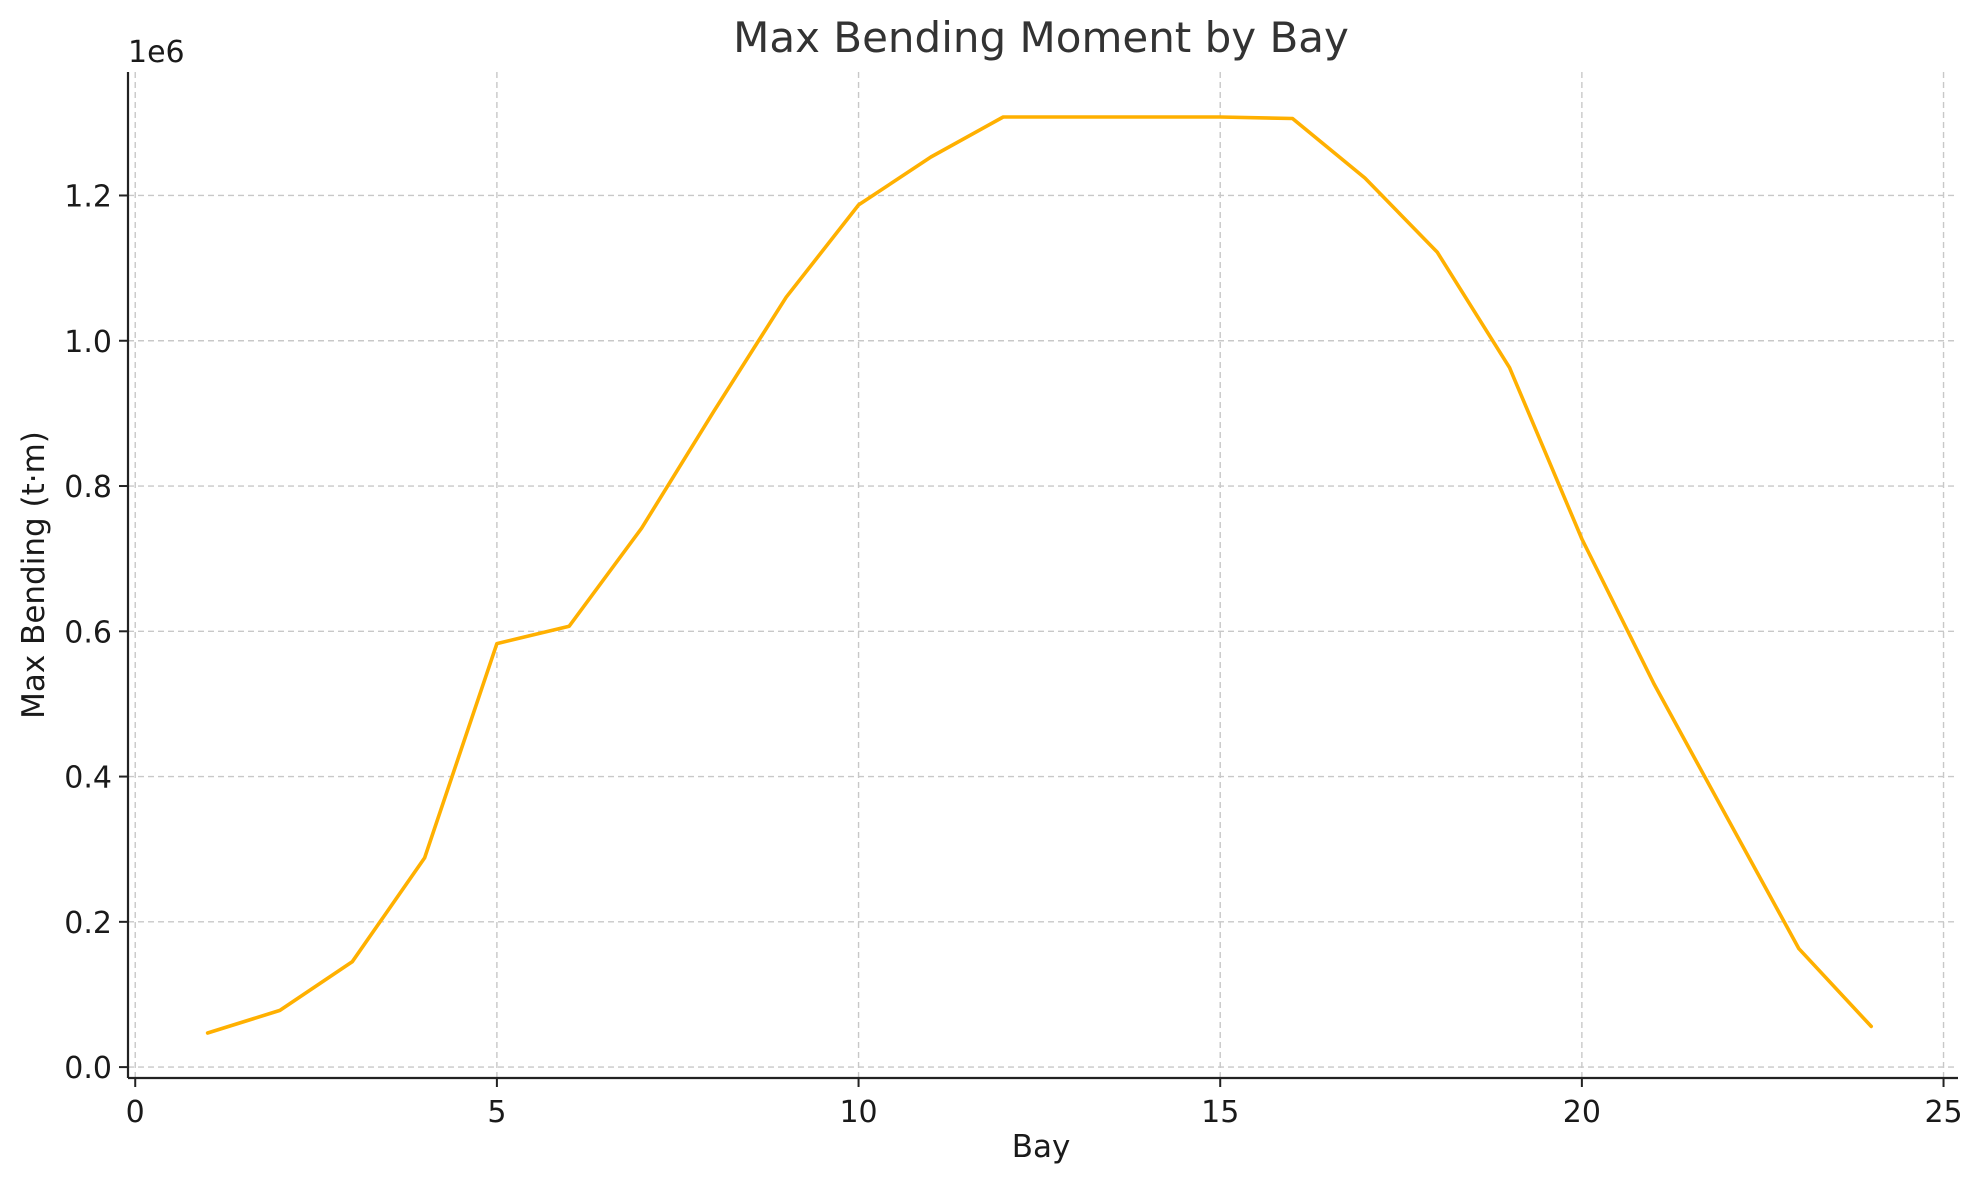 This screenshot has height=1180, width=1978. Describe the element at coordinates (1220, 1112) in the screenshot. I see `x-tick-label: 15` at that location.